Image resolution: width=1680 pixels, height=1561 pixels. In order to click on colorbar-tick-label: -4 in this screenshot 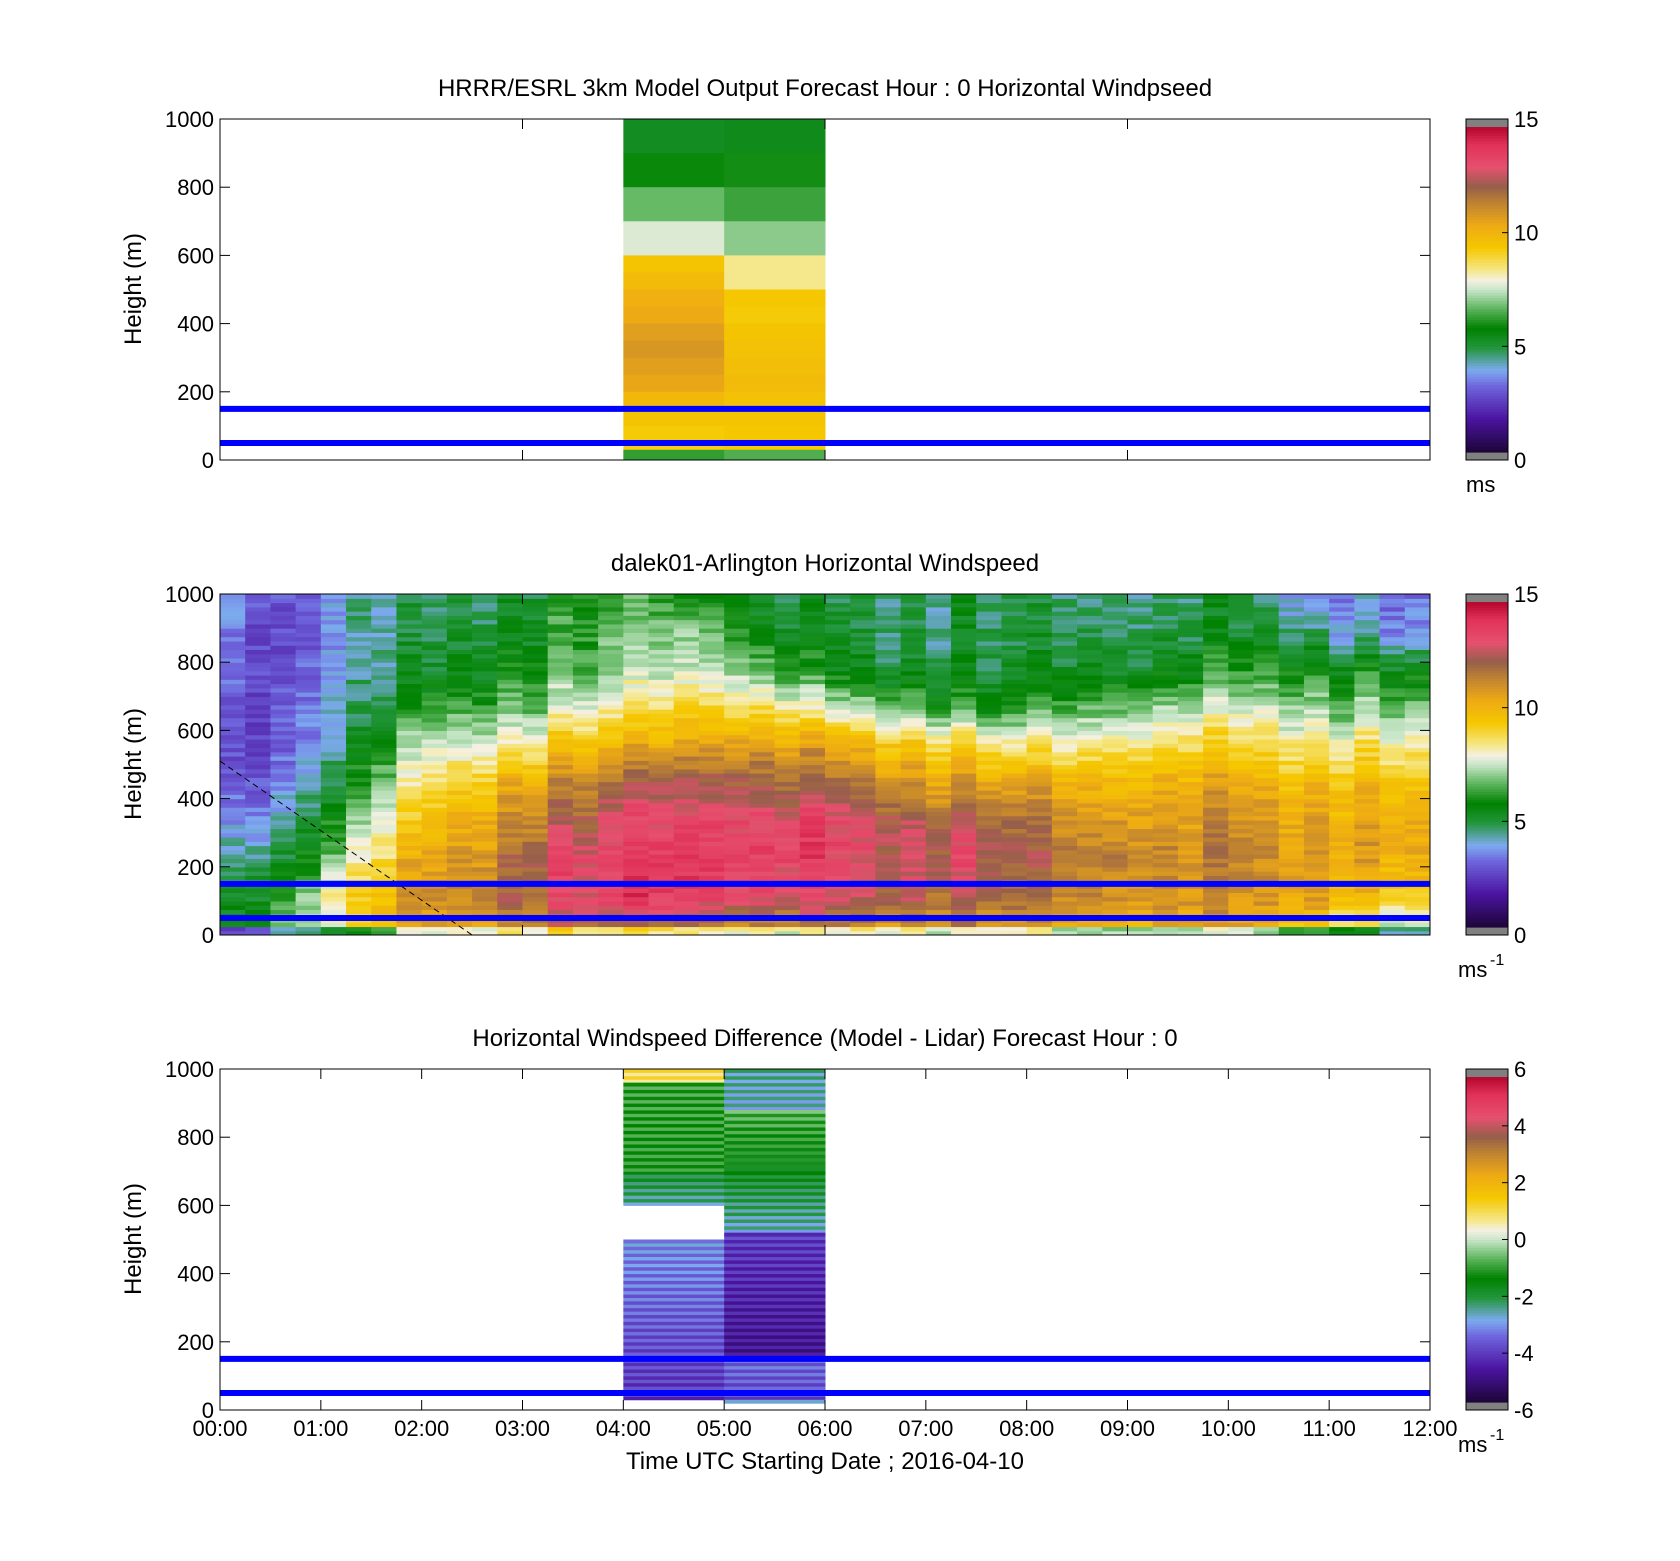, I will do `click(1524, 1353)`.